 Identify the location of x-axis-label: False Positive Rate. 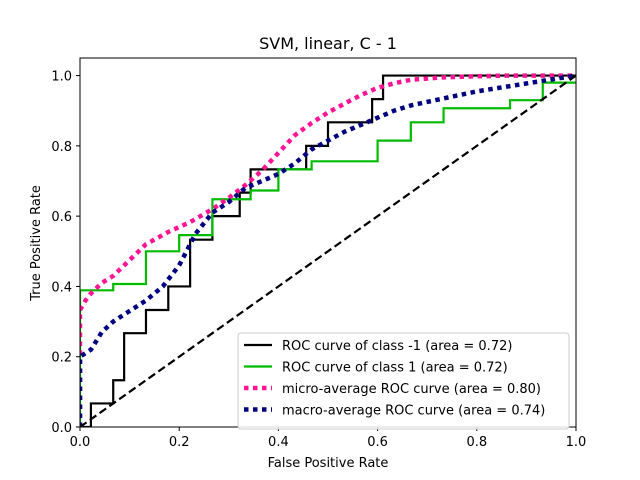
(328, 463).